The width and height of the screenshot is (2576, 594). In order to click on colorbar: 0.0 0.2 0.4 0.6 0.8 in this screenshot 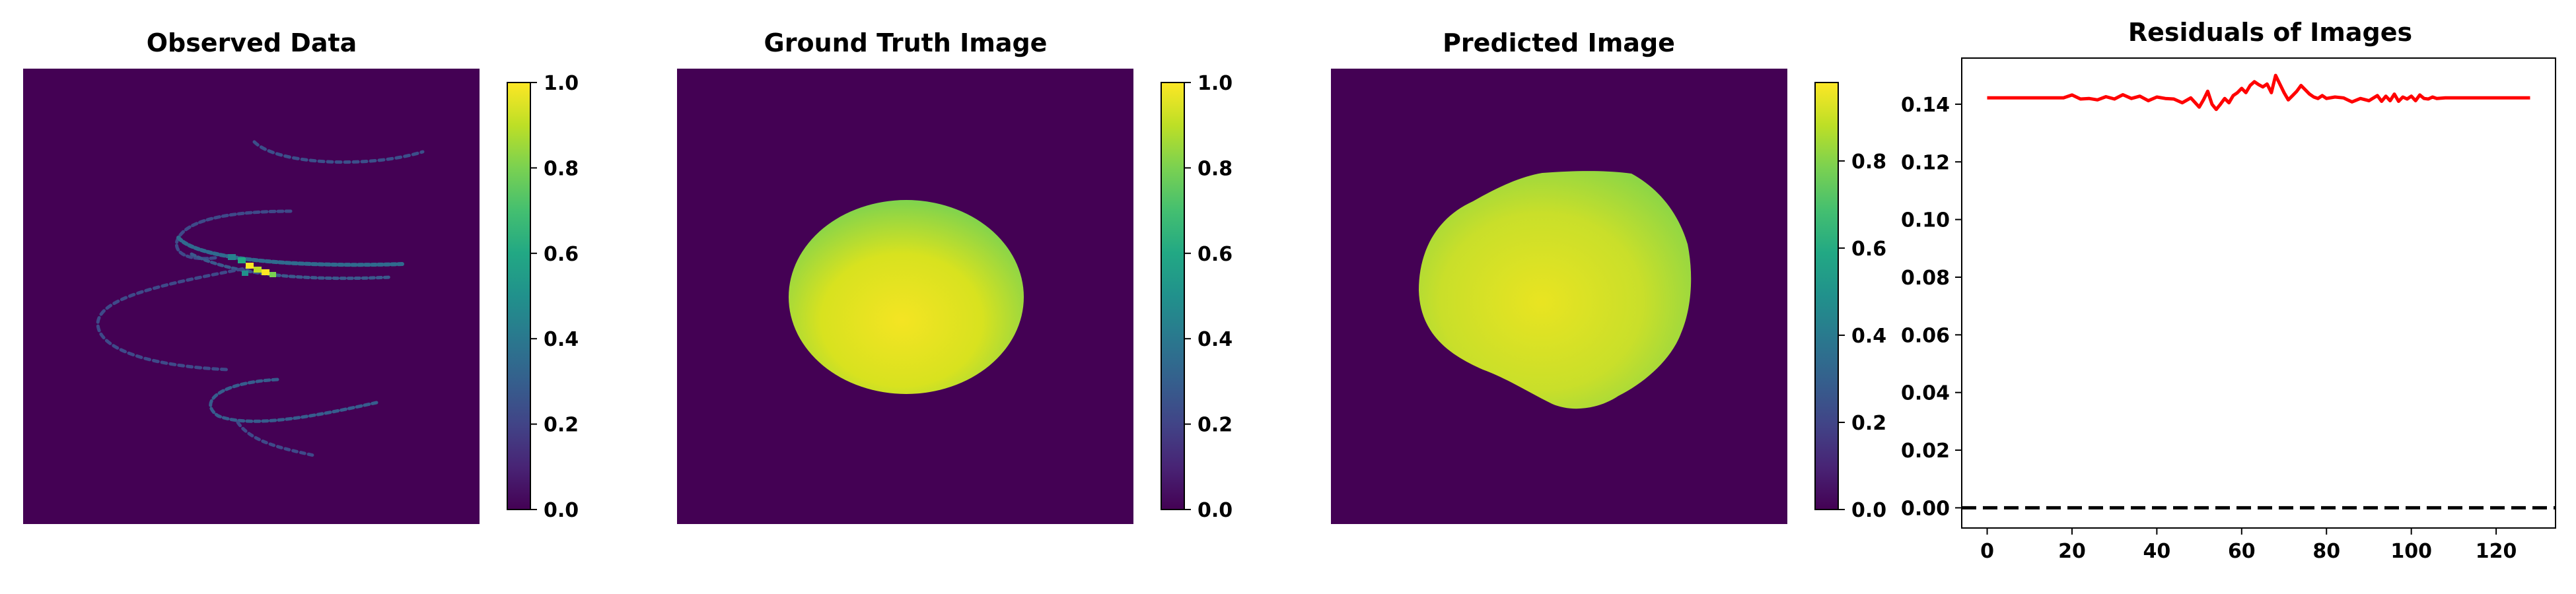, I will do `click(1850, 302)`.